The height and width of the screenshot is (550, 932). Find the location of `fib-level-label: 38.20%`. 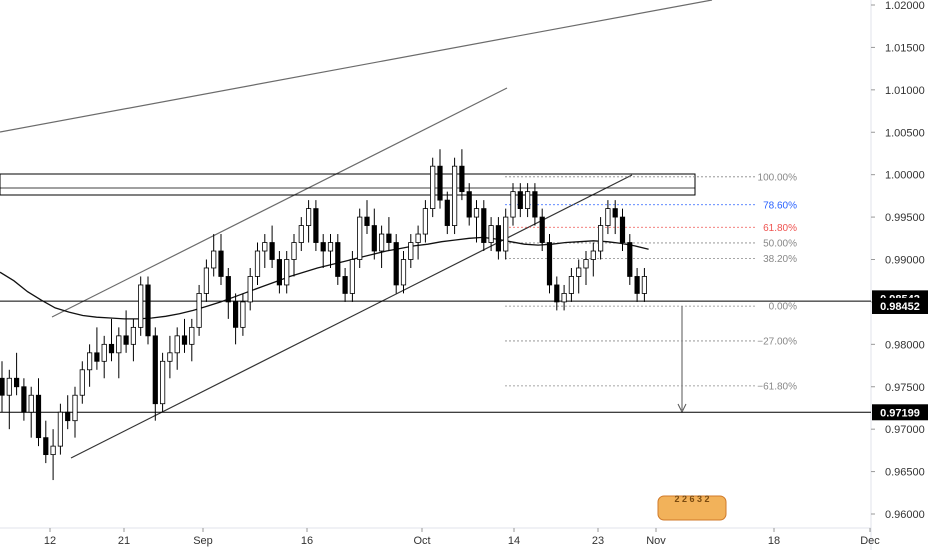

fib-level-label: 38.20% is located at coordinates (780, 259).